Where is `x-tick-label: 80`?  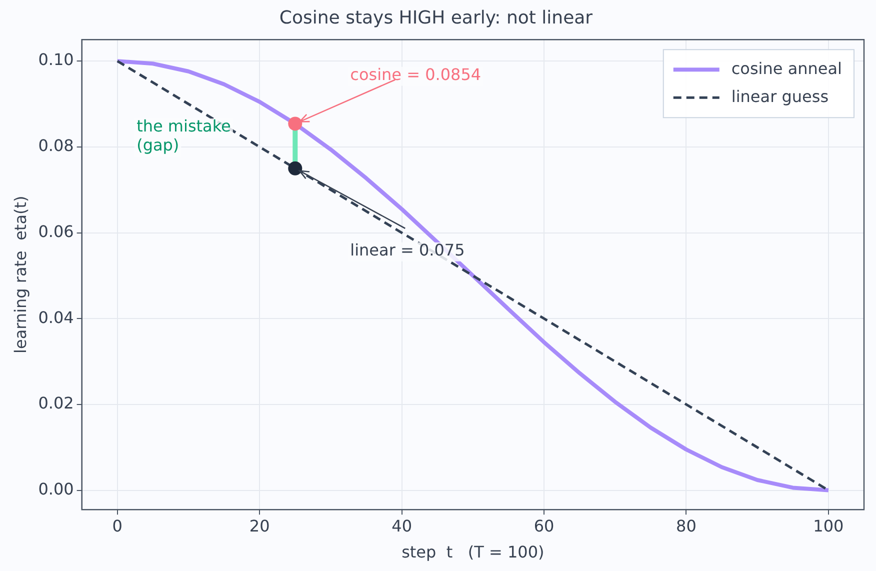 x-tick-label: 80 is located at coordinates (686, 526).